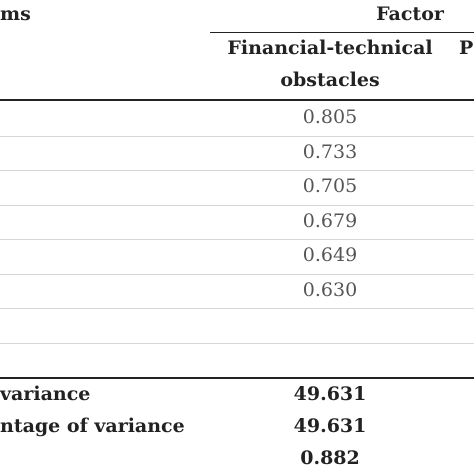 Image resolution: width=474 pixels, height=474 pixels. I want to click on column-header-line: obstacles, so click(330, 80).